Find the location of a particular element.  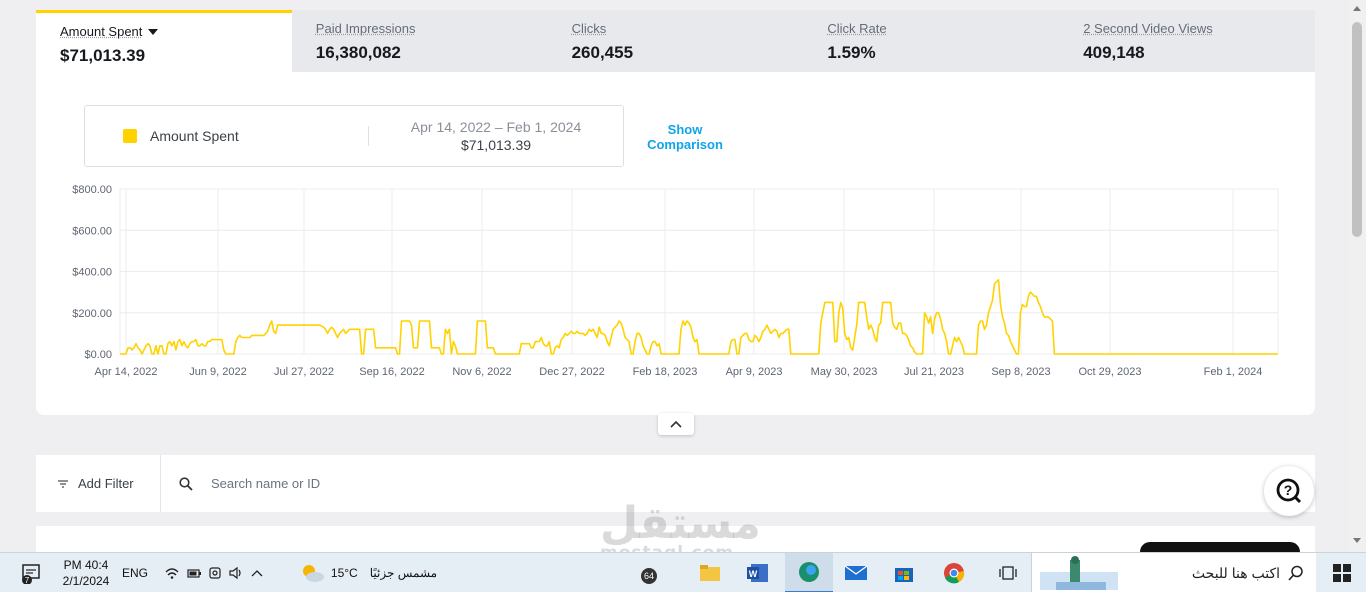

watermark-arabic: مستقل is located at coordinates (680, 523).